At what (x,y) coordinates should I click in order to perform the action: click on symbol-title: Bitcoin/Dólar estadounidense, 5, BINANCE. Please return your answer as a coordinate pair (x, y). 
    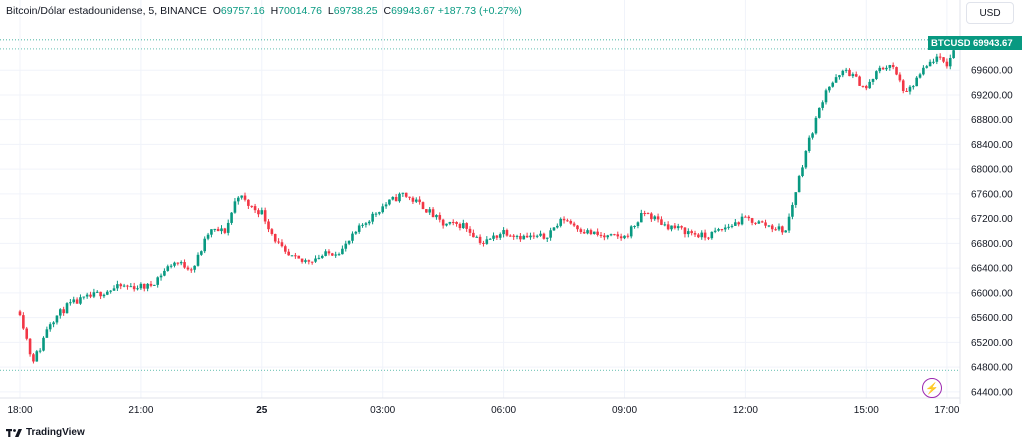
    Looking at the image, I should click on (106, 11).